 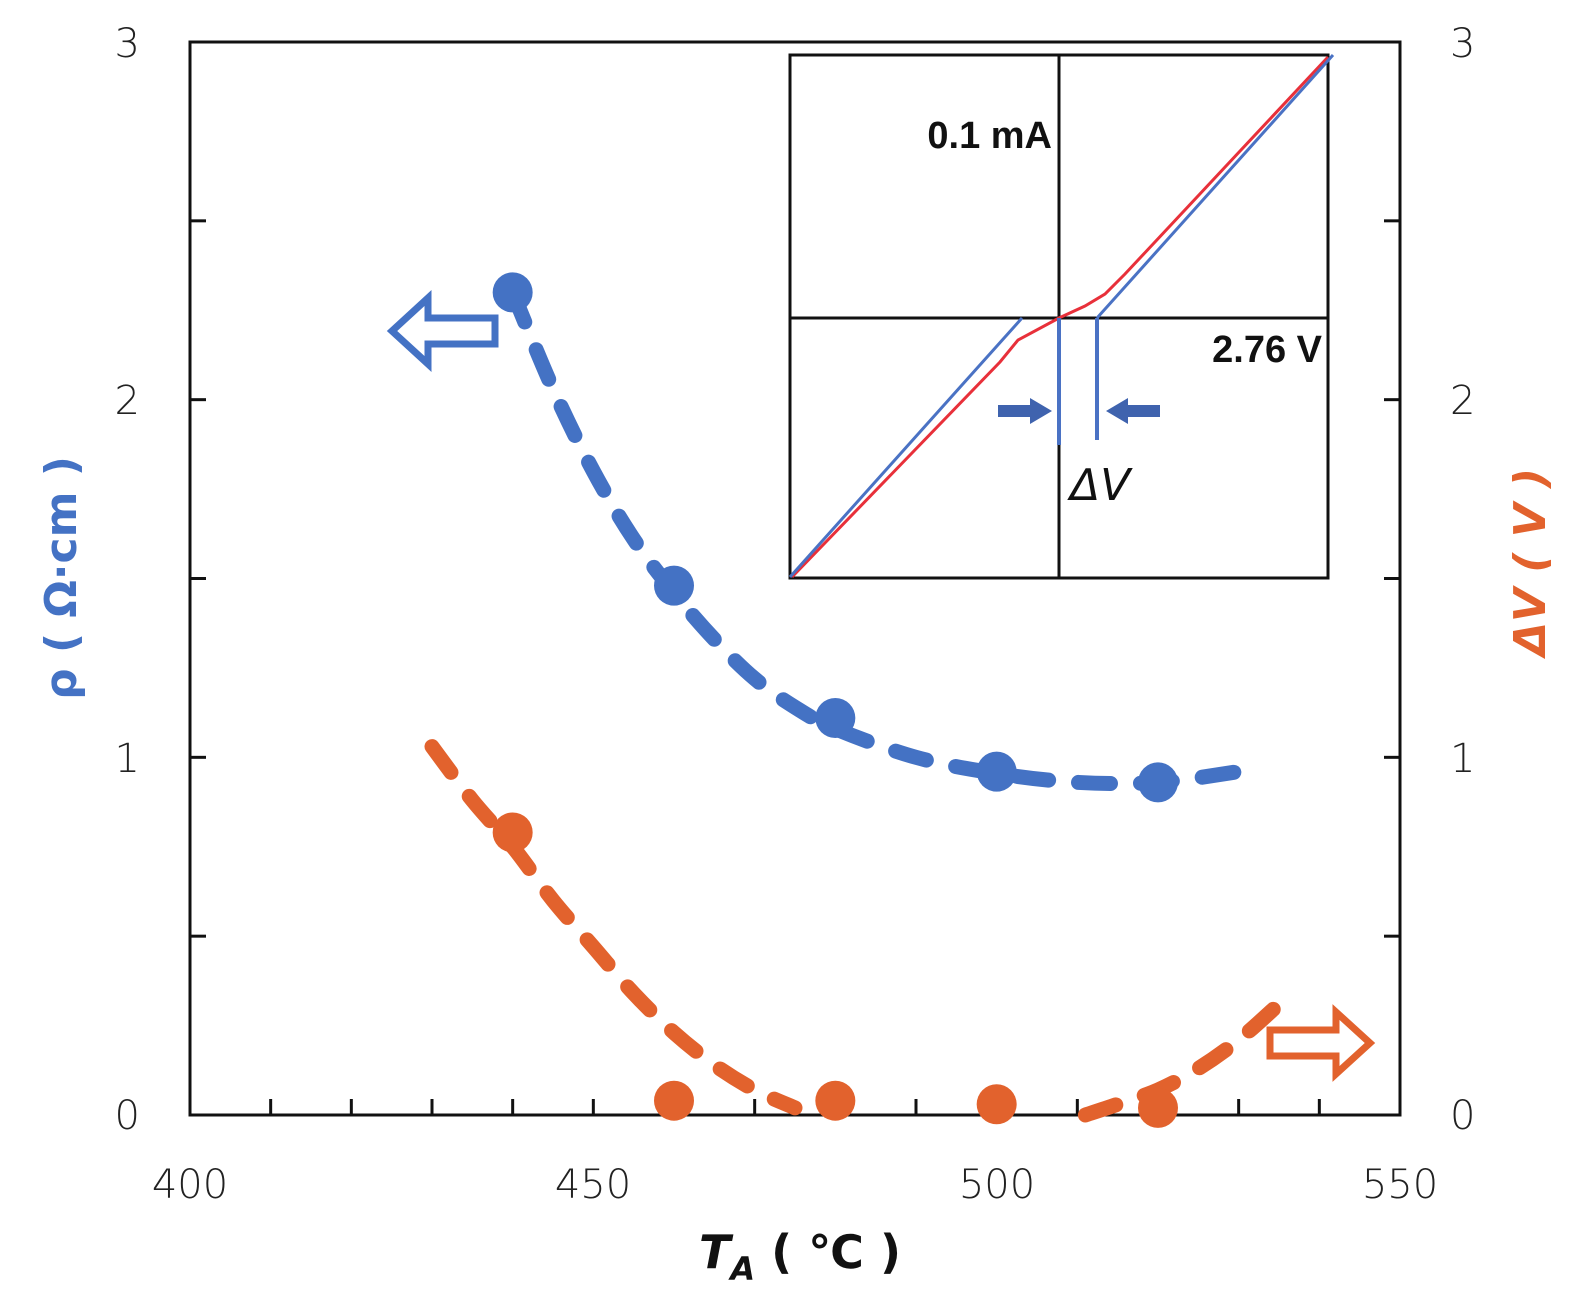 What do you see at coordinates (997, 1185) in the screenshot?
I see `x-tick-label: 500` at bounding box center [997, 1185].